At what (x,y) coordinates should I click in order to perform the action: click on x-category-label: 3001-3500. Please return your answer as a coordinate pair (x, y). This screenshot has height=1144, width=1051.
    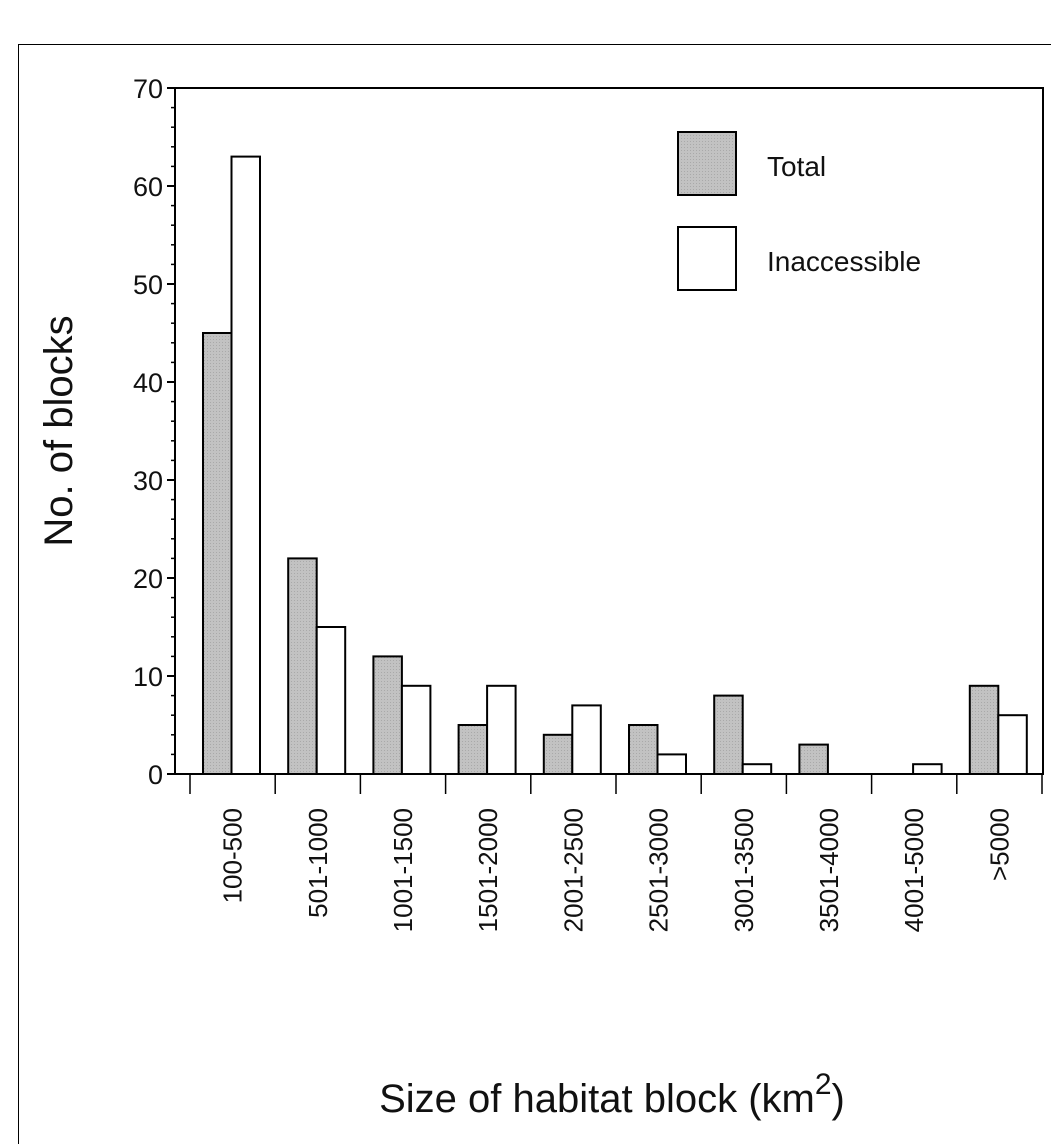
    Looking at the image, I should click on (744, 870).